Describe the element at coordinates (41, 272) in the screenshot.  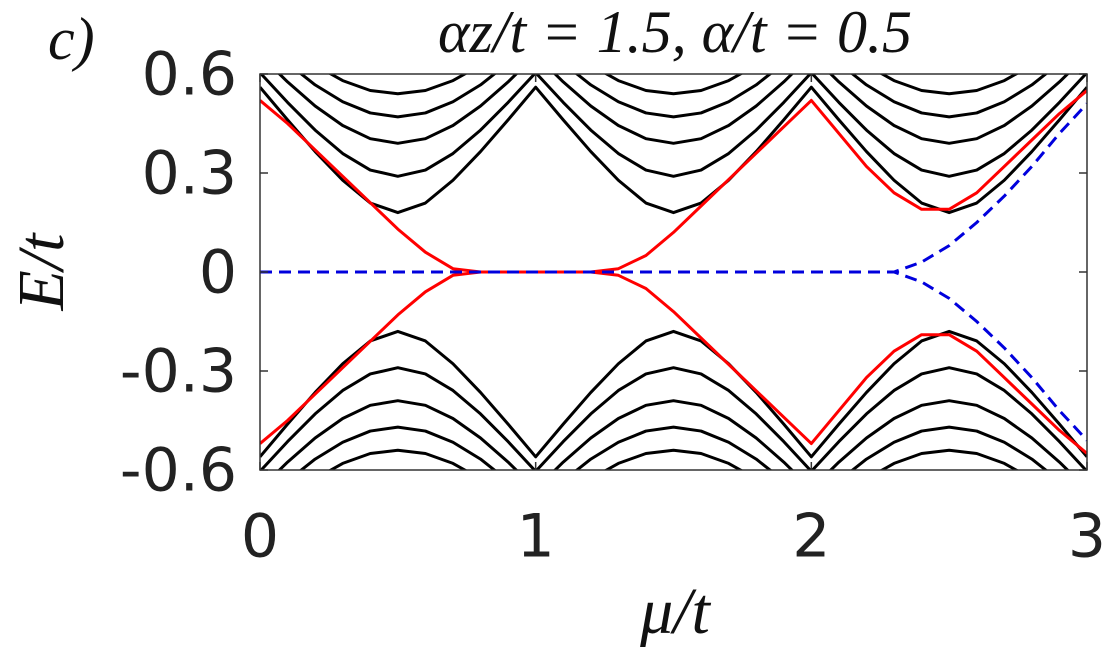
I see `y-axis-label: E/t` at that location.